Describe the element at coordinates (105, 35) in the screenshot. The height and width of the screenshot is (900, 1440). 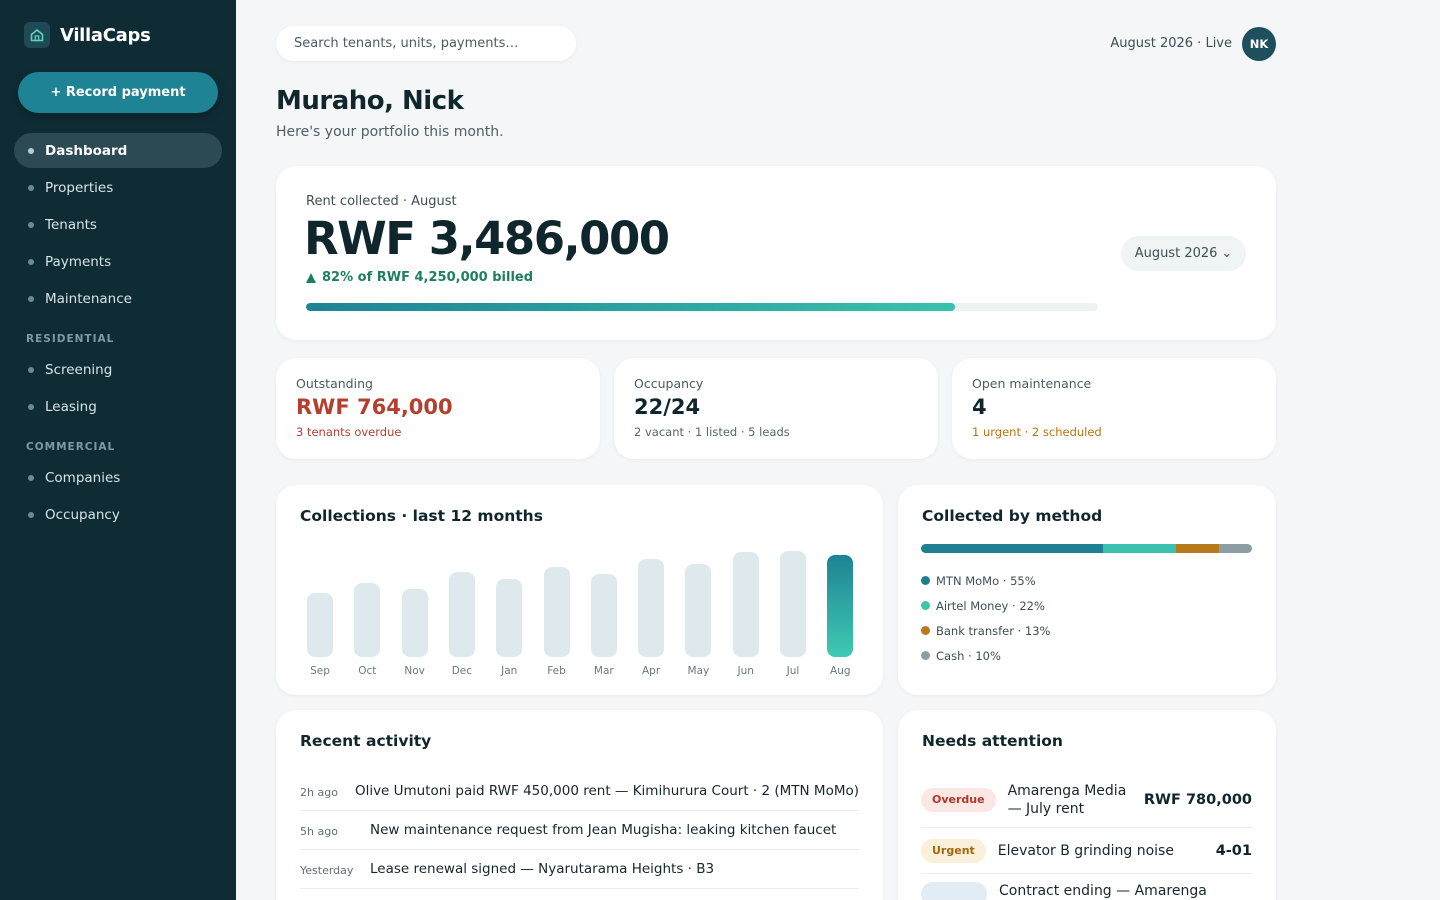
I see `brand-name: VillaCaps` at that location.